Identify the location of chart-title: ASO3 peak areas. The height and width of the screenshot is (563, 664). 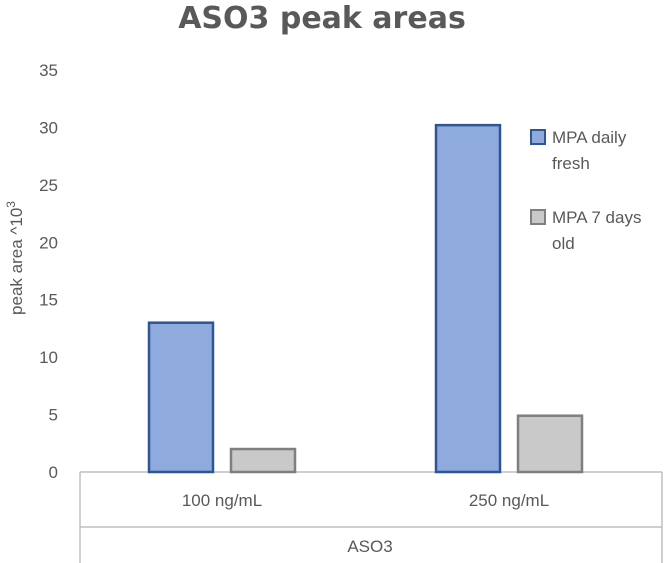
(322, 18).